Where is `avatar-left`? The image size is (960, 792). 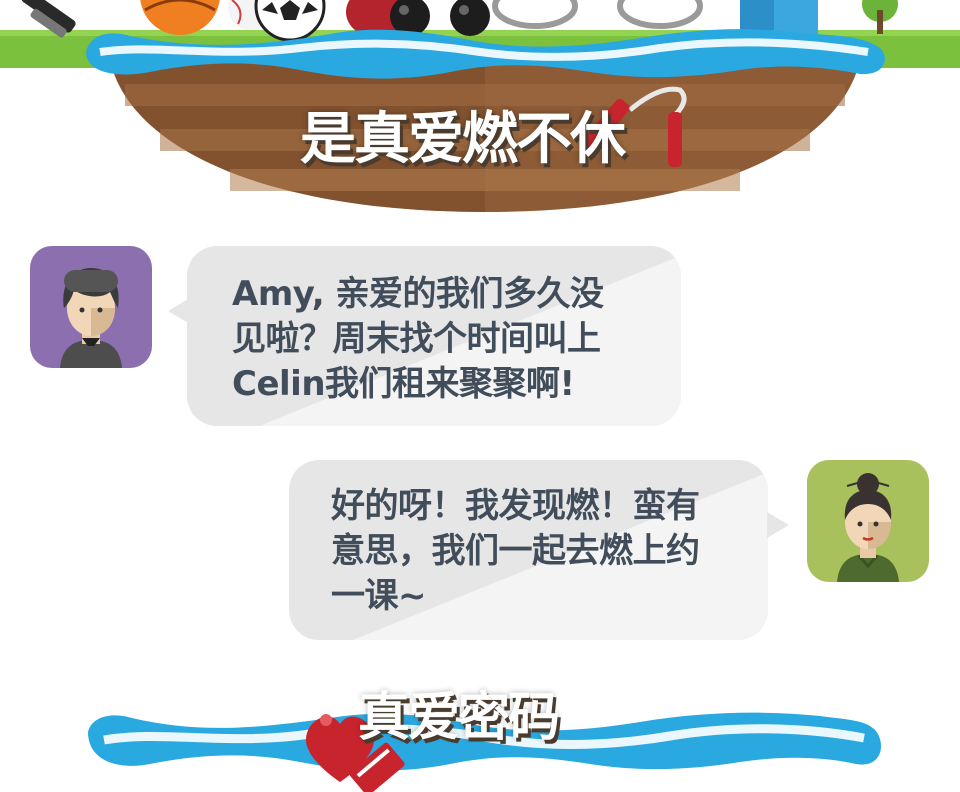
avatar-left is located at coordinates (91, 307).